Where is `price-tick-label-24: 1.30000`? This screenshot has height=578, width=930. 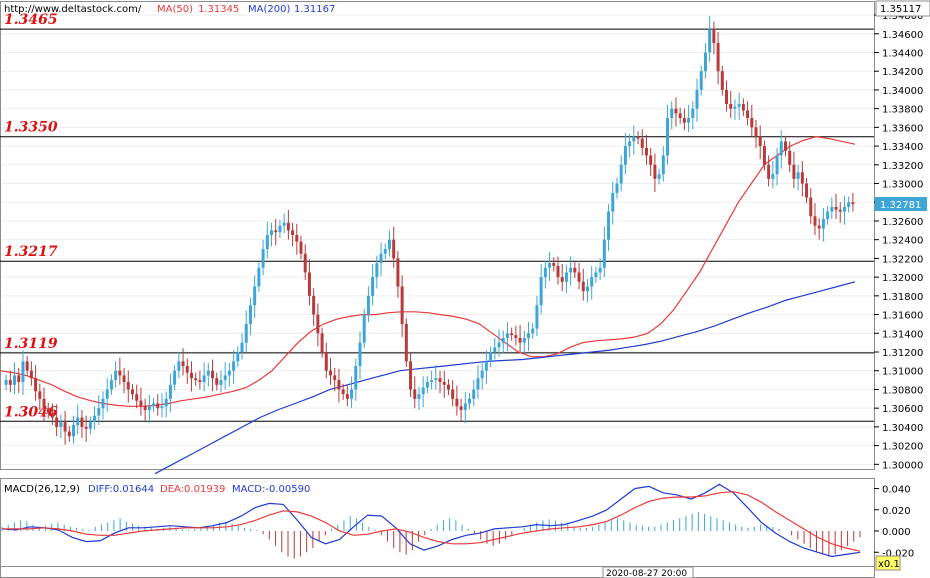 price-tick-label-24: 1.30000 is located at coordinates (902, 465).